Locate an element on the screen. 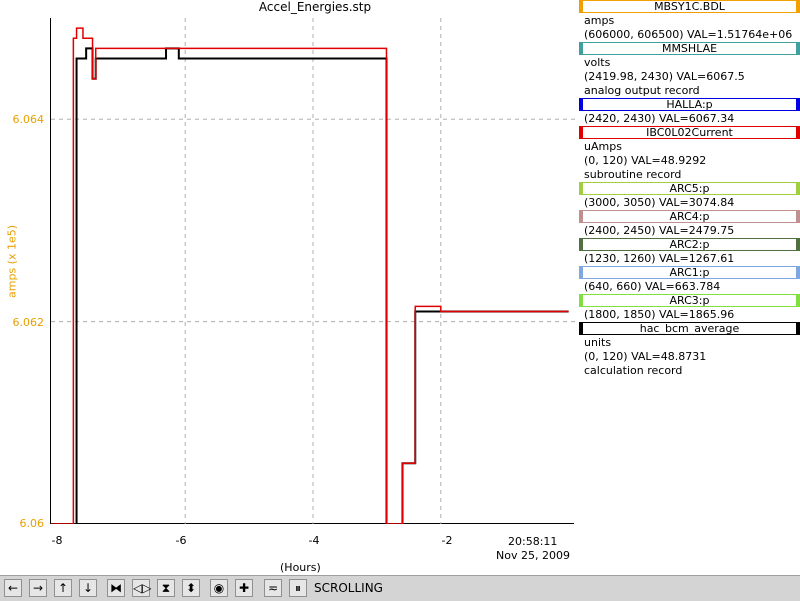 Image resolution: width=800 pixels, height=601 pixels. legend-detail: (2419.98, 2430) VAL=6067.5 is located at coordinates (664, 76).